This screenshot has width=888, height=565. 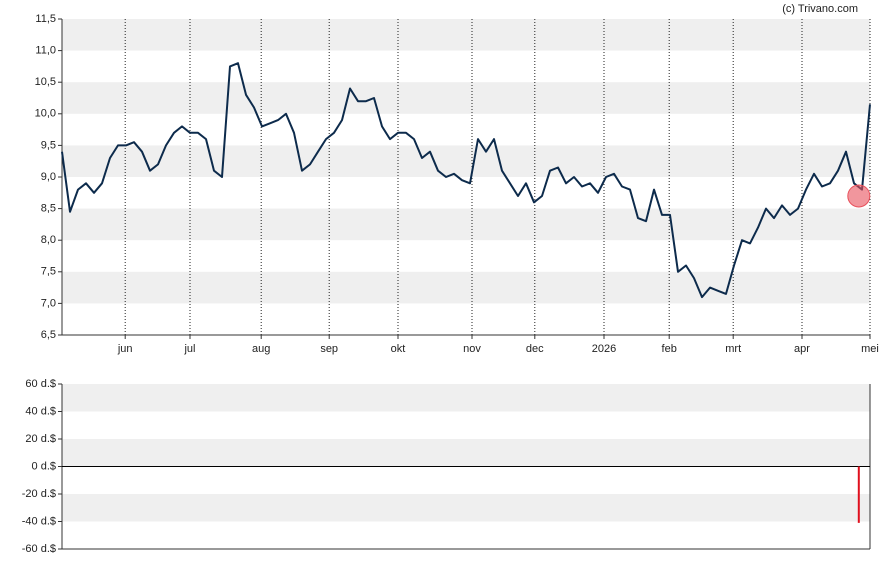 I want to click on y-tick-label: 7,0, so click(x=48, y=303).